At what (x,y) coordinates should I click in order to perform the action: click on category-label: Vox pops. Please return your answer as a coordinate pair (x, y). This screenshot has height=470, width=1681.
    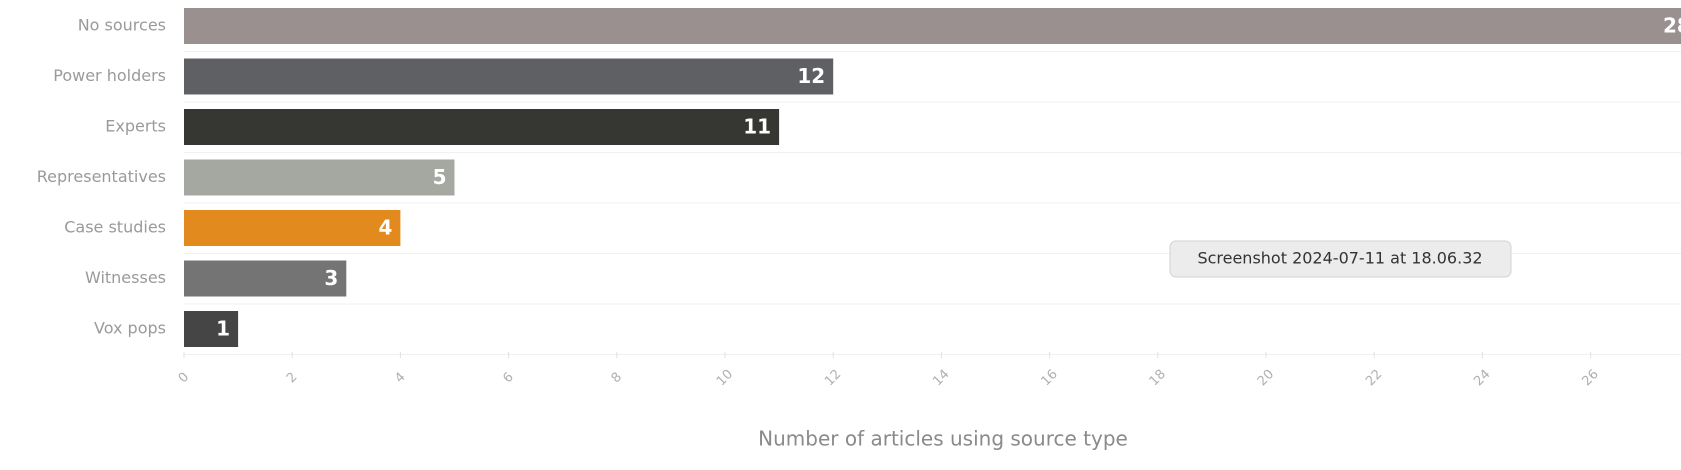
    Looking at the image, I should click on (130, 328).